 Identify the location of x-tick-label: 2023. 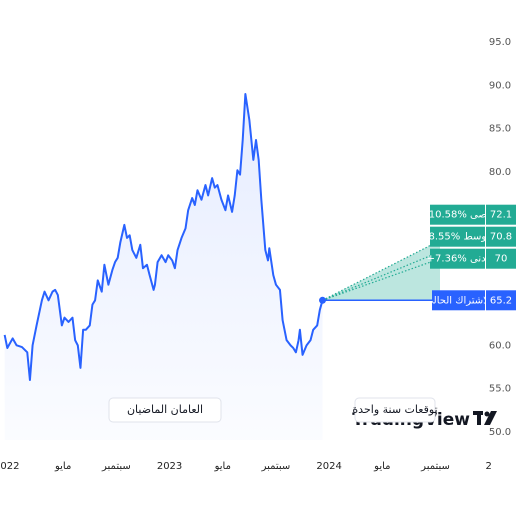
(169, 466).